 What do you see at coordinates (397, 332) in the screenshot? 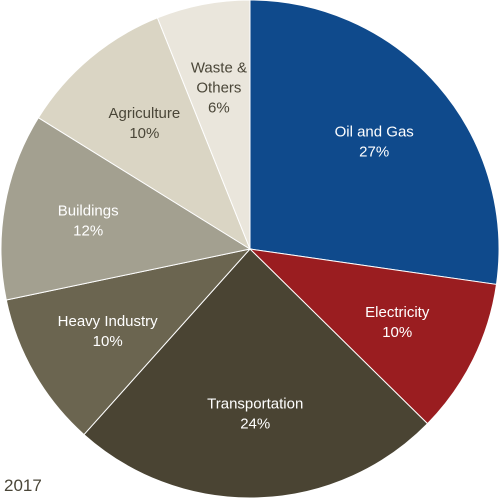
I see `slice-value-electricity: 10%` at bounding box center [397, 332].